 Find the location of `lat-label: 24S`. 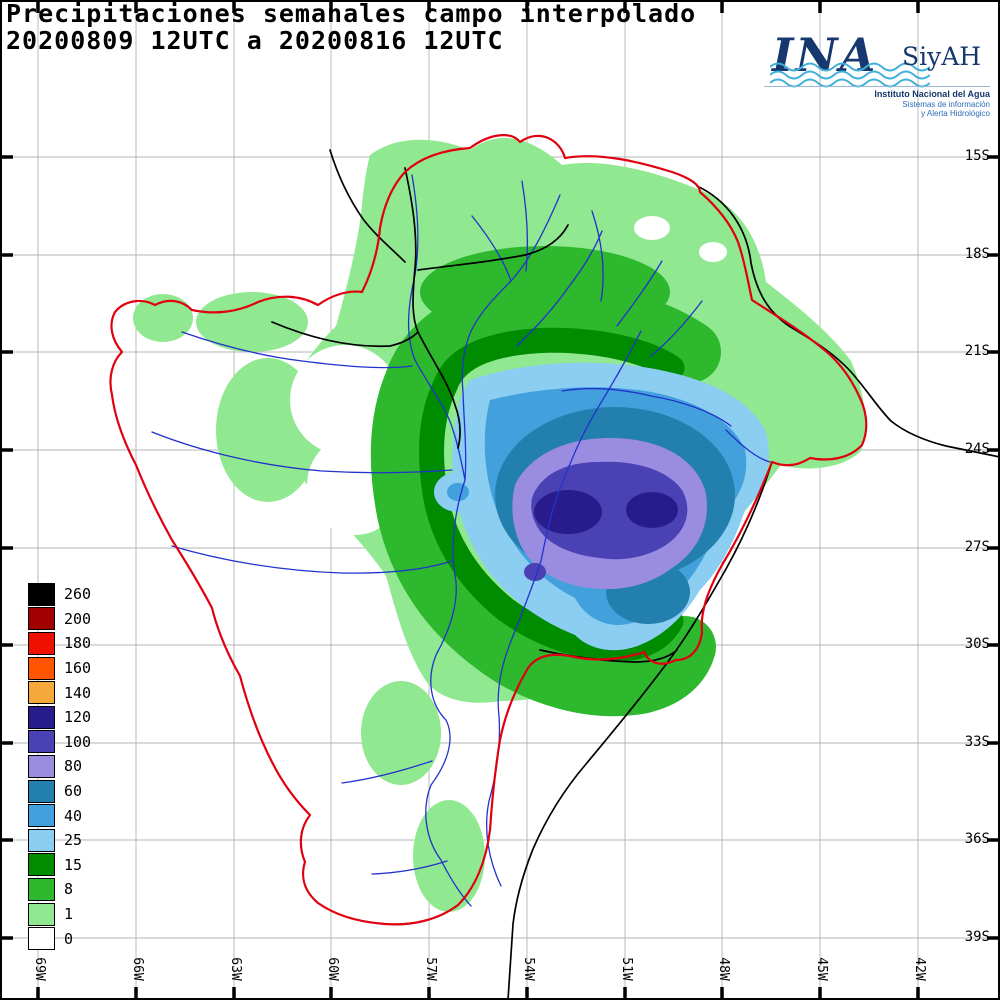

lat-label: 24S is located at coordinates (977, 449).